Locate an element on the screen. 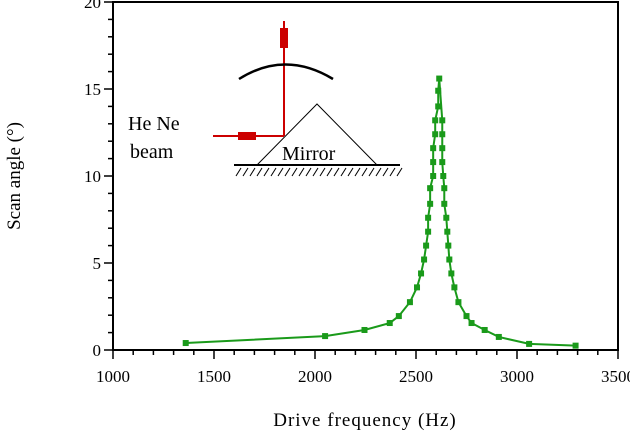  rotation-arc-icon is located at coordinates (286, 72).